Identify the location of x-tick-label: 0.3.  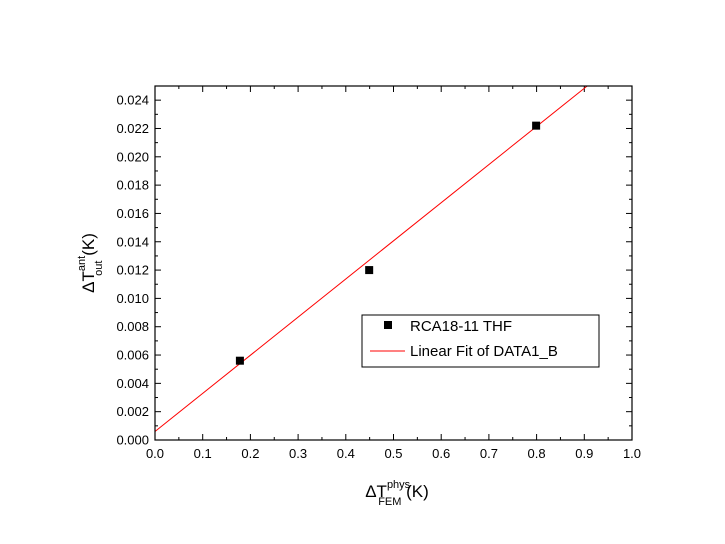
(298, 453).